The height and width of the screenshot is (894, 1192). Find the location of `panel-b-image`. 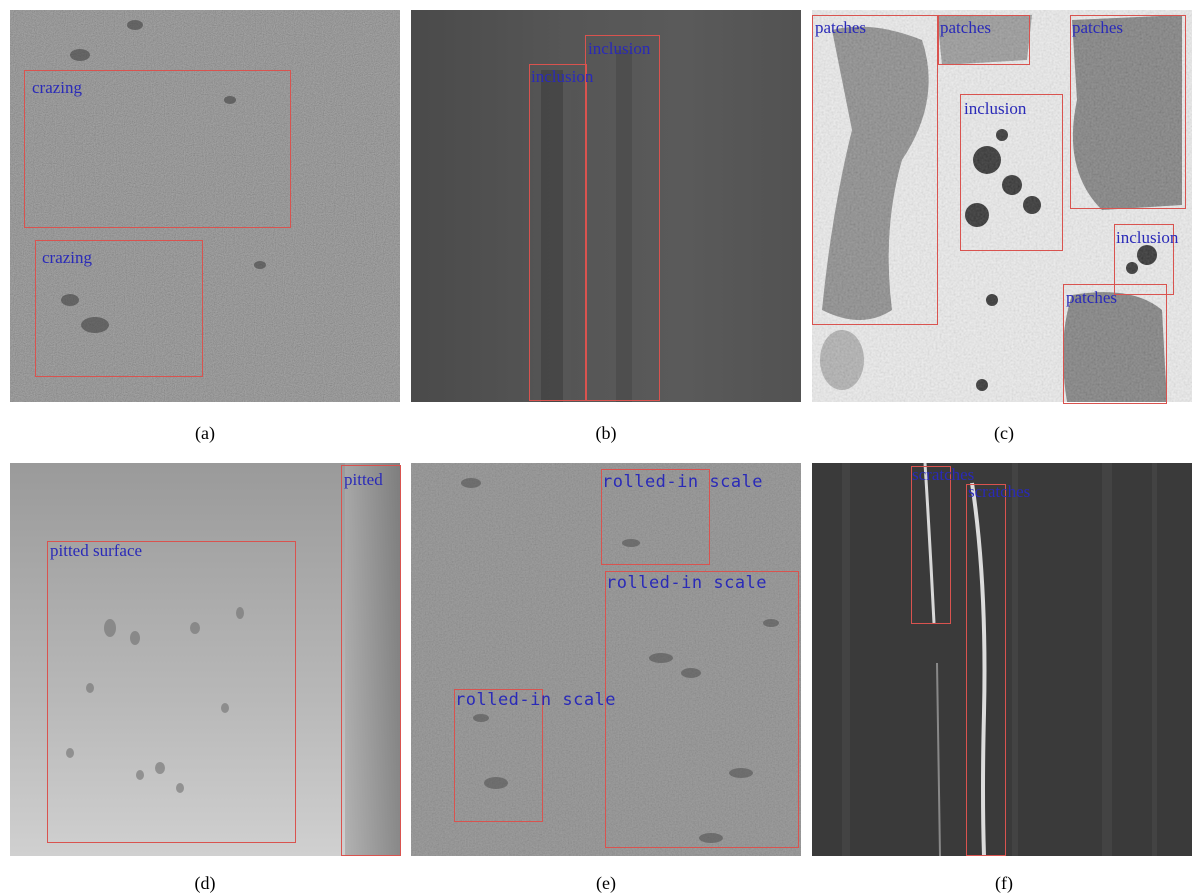

panel-b-image is located at coordinates (606, 206).